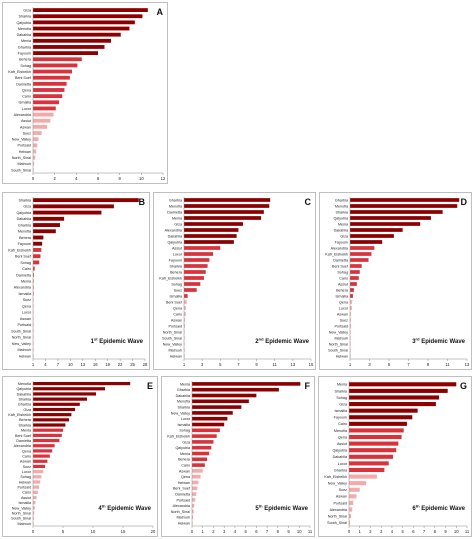 This screenshot has width=474, height=539. I want to click on x-tick-label: 5, so click(402, 531).